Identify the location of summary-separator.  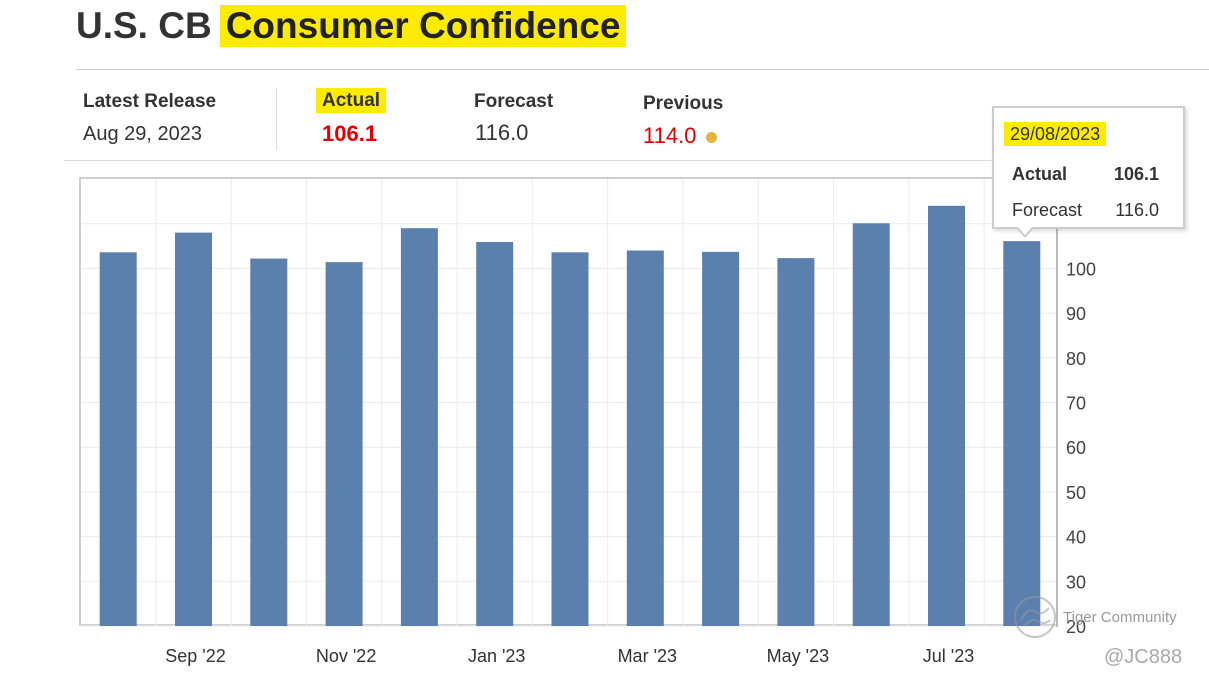
(276, 119).